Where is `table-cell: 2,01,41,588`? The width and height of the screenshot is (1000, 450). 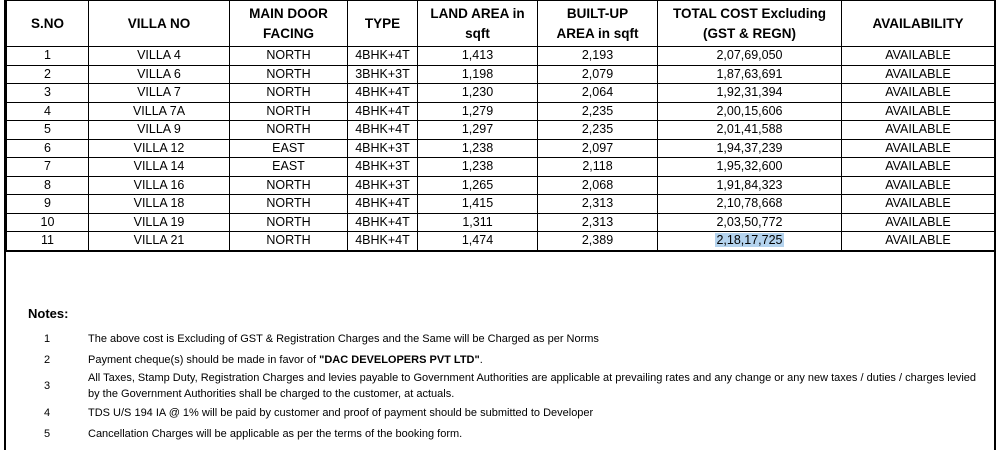 table-cell: 2,01,41,588 is located at coordinates (749, 130).